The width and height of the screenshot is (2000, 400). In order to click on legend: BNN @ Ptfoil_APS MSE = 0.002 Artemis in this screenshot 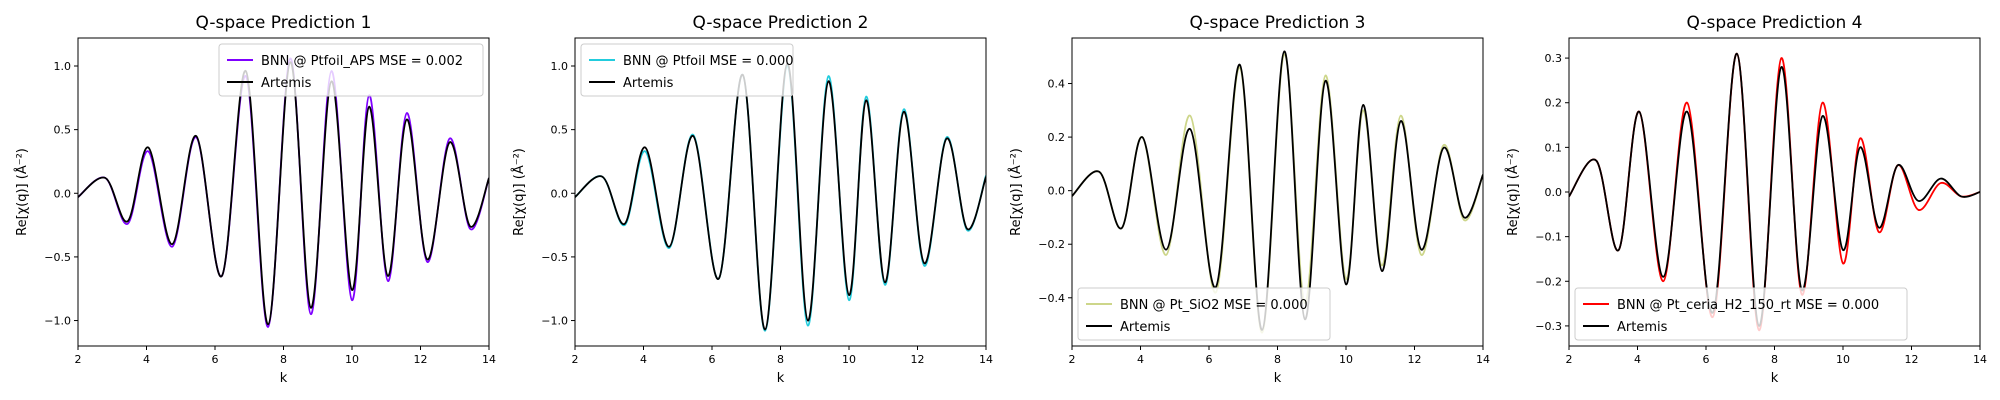, I will do `click(351, 70)`.